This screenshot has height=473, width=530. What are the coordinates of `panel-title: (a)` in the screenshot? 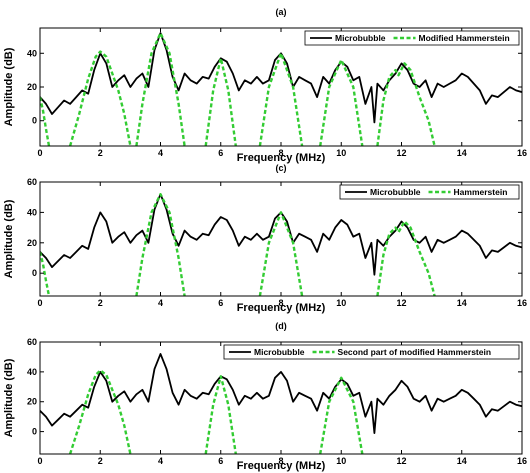 It's located at (281, 12).